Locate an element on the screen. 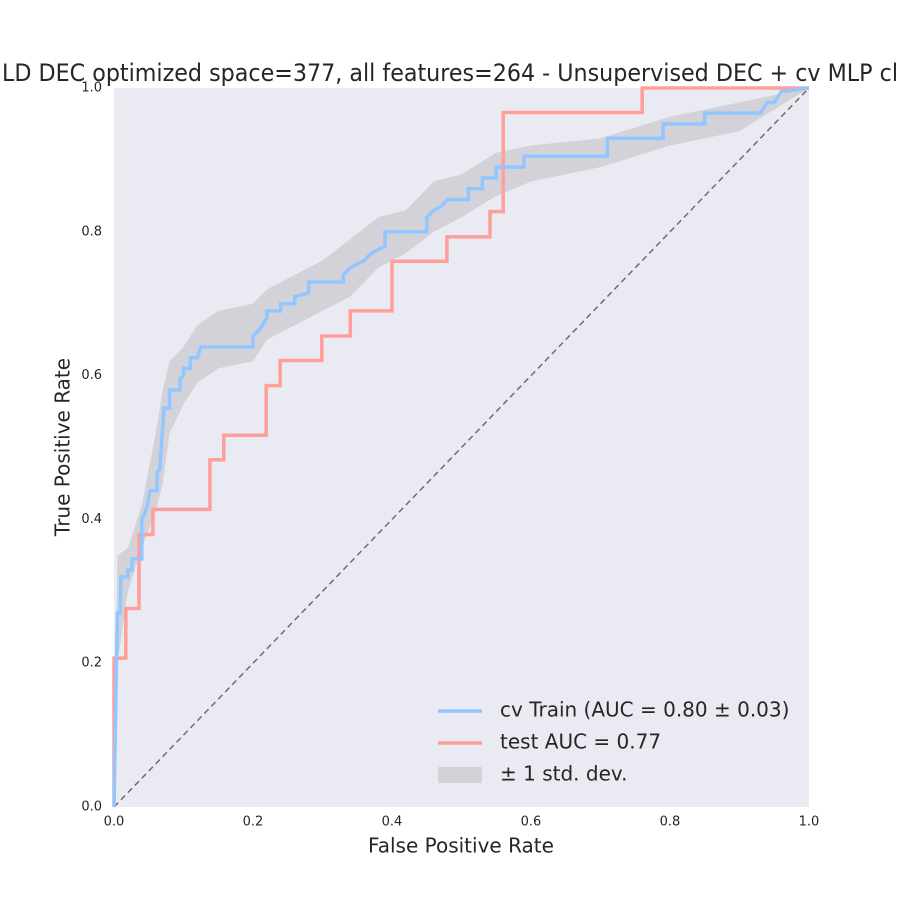 The width and height of the screenshot is (900, 897). x-tick-label: 0.4 is located at coordinates (392, 822).